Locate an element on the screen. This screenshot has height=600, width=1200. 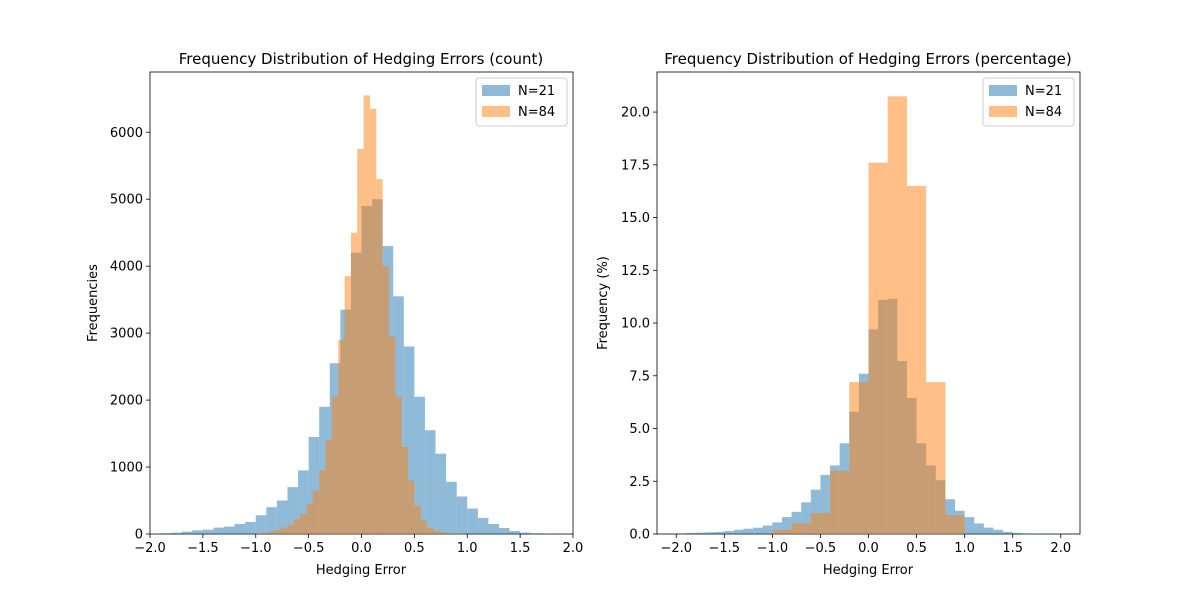
legend-label-n21: N=21 is located at coordinates (1043, 91).